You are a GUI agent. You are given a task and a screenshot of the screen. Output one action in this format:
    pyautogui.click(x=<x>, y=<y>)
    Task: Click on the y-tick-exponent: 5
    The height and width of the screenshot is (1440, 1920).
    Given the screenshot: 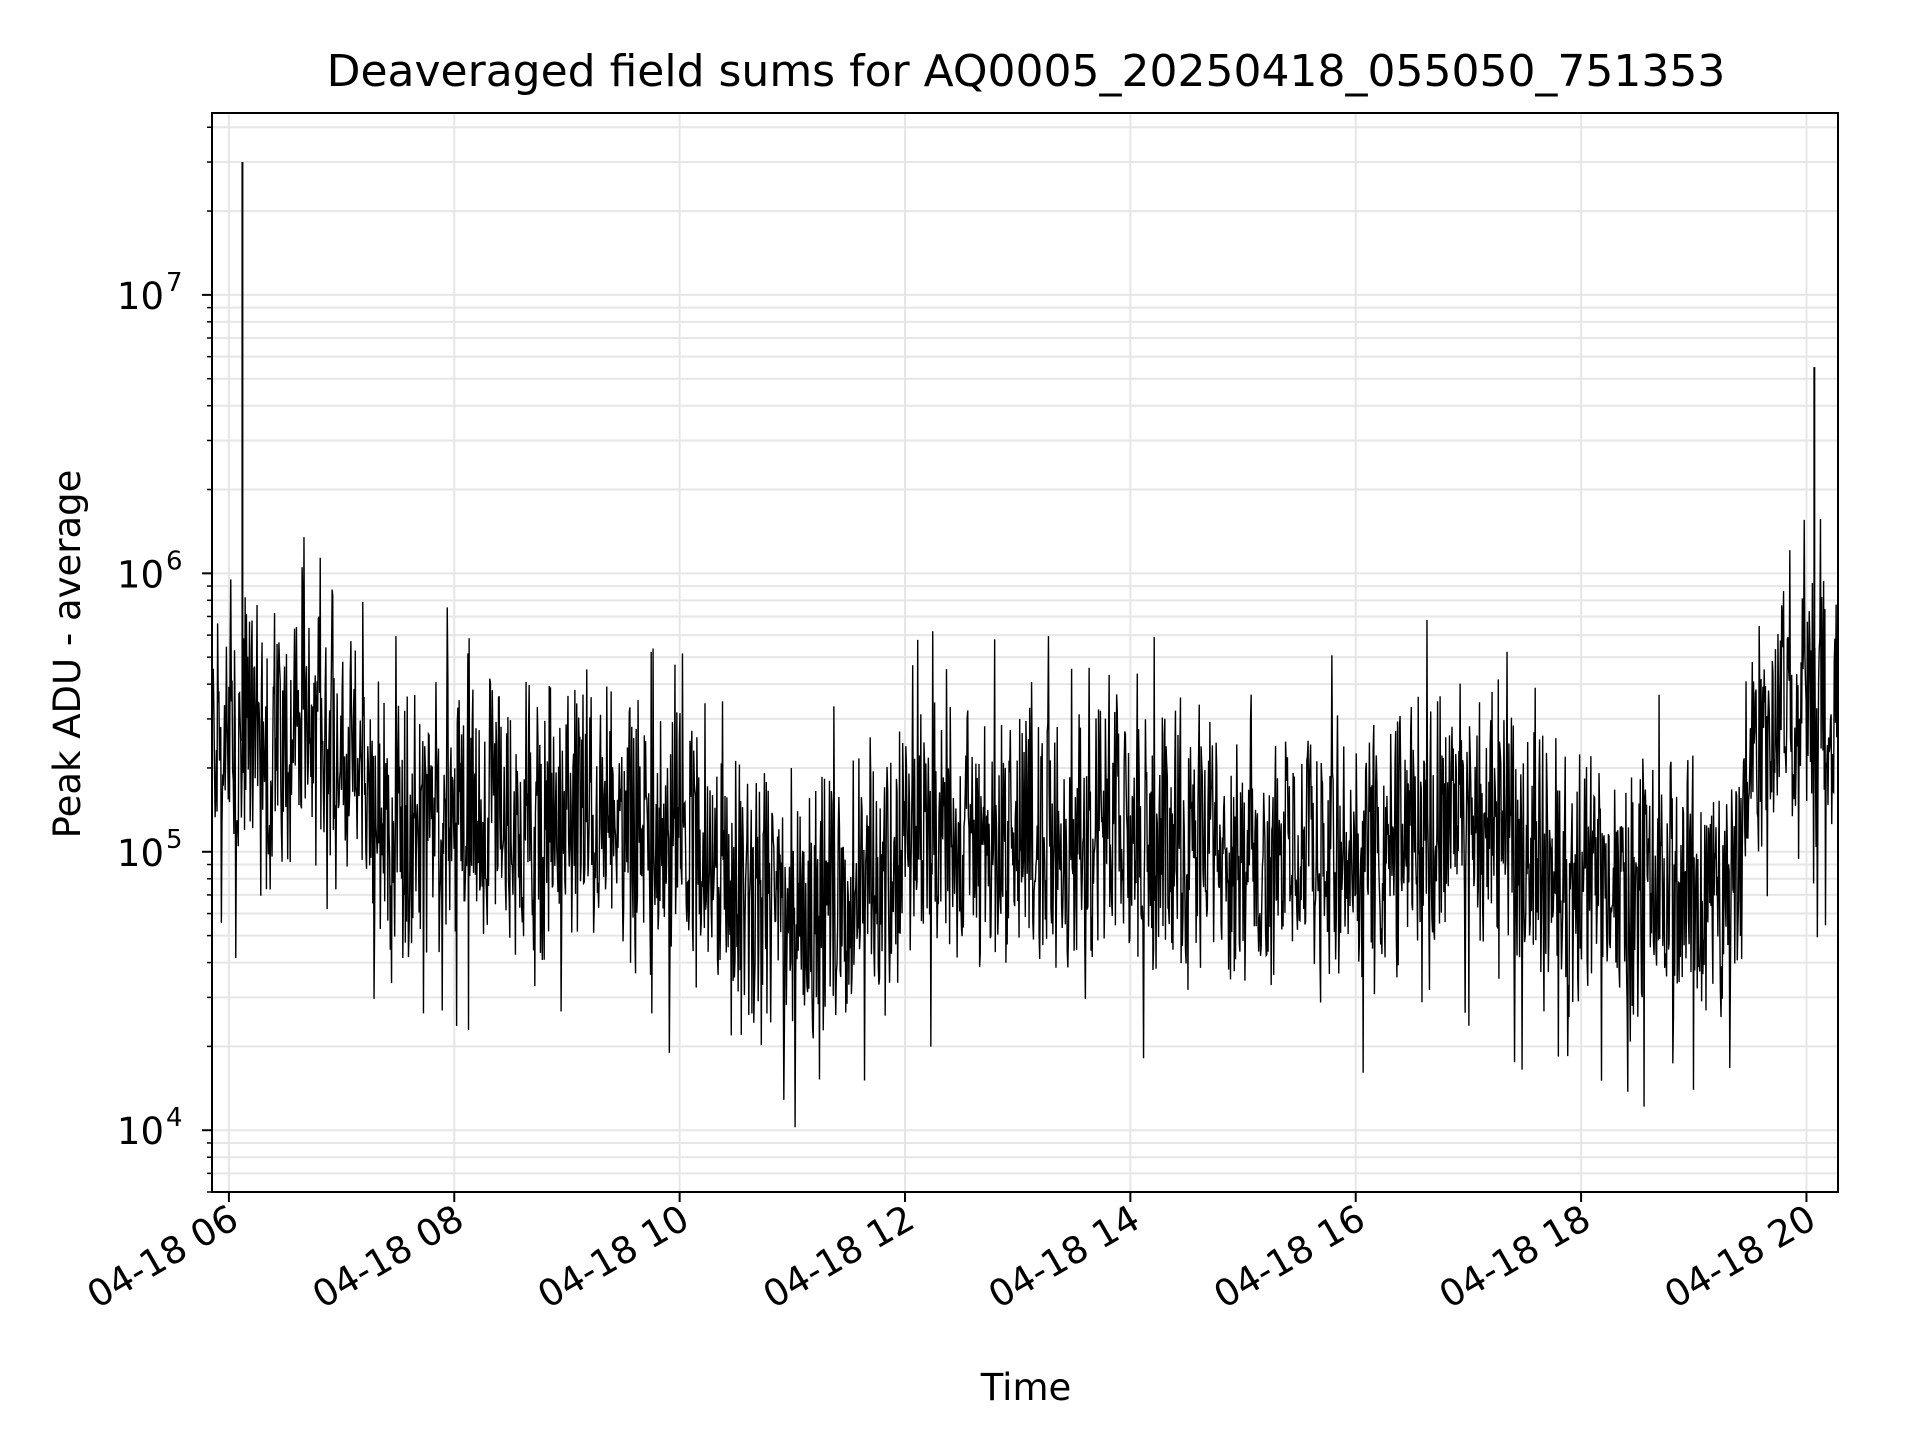 What is the action you would take?
    pyautogui.click(x=174, y=840)
    